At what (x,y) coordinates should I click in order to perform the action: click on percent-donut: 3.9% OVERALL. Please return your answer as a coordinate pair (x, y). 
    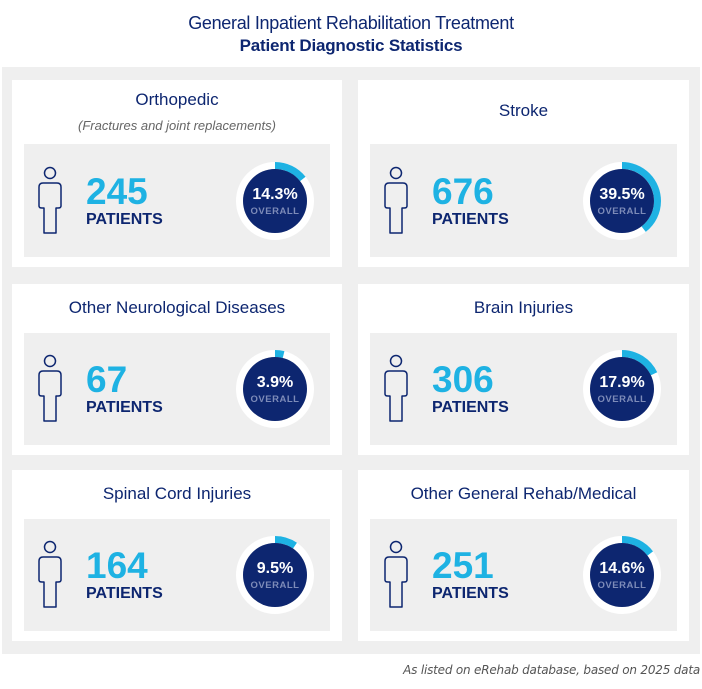
    Looking at the image, I should click on (275, 389).